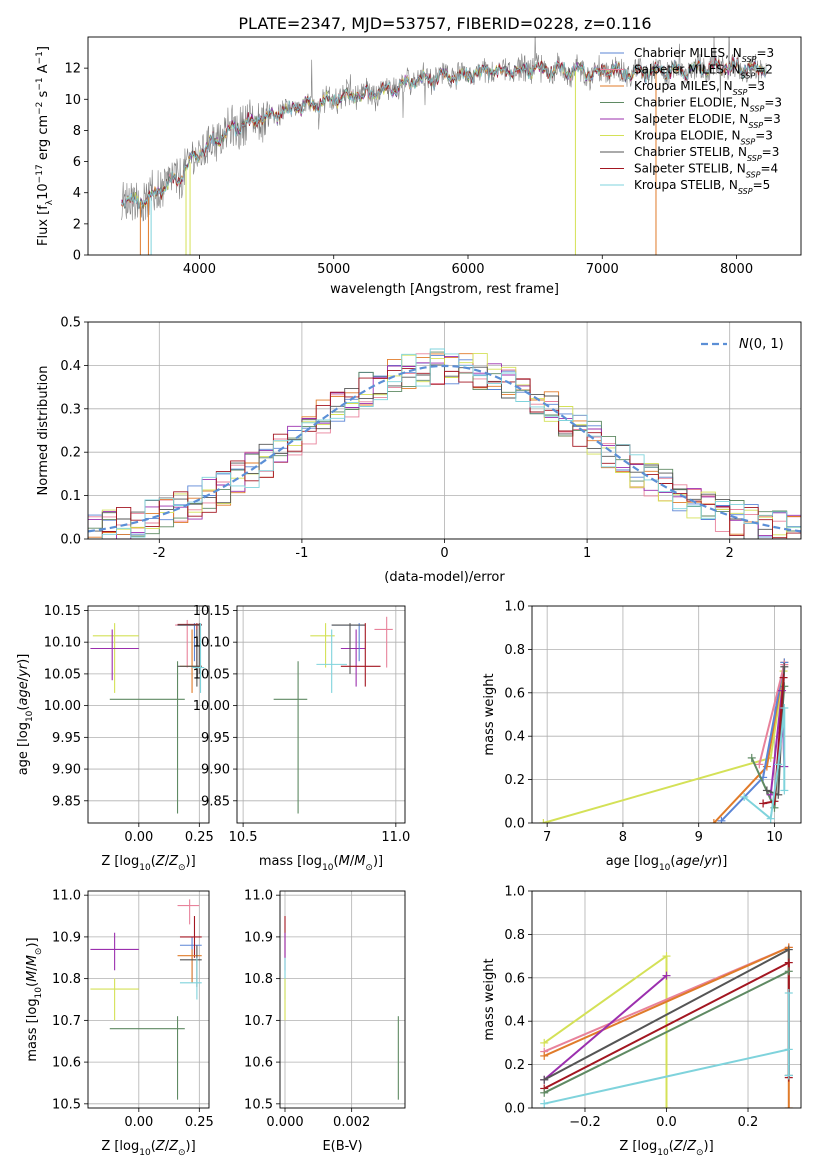 The width and height of the screenshot is (819, 1170). What do you see at coordinates (342, 1146) in the screenshot?
I see `x-axis-label: E(B-V)` at bounding box center [342, 1146].